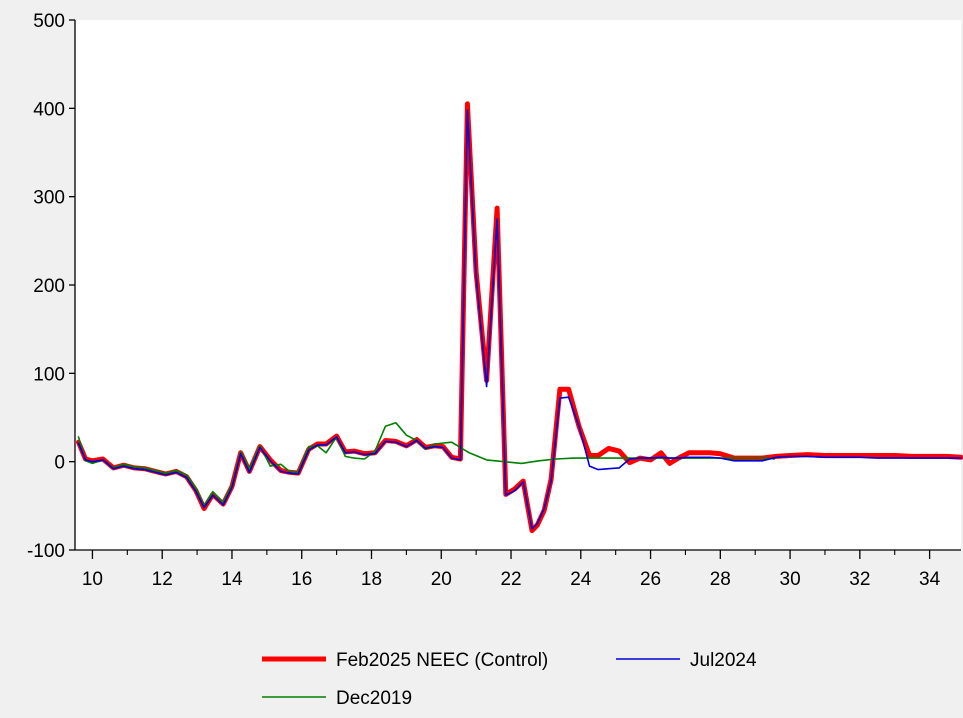  I want to click on legend-label: Dec2019, so click(374, 698).